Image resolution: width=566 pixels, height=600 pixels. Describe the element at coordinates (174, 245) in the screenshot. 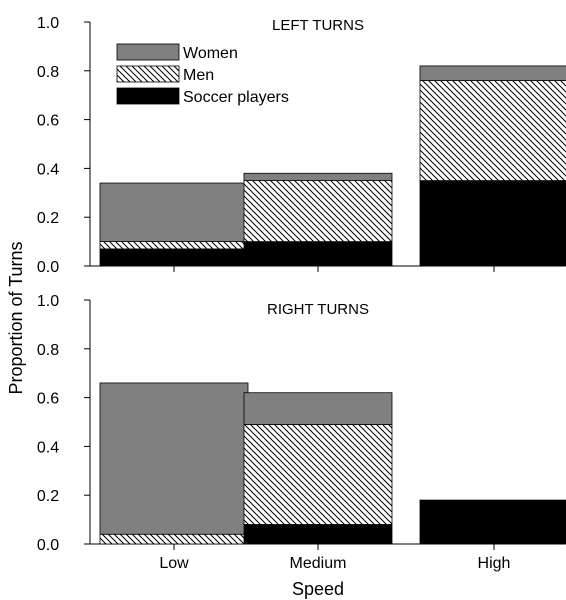

I see `left-turns-bar-low-men` at that location.